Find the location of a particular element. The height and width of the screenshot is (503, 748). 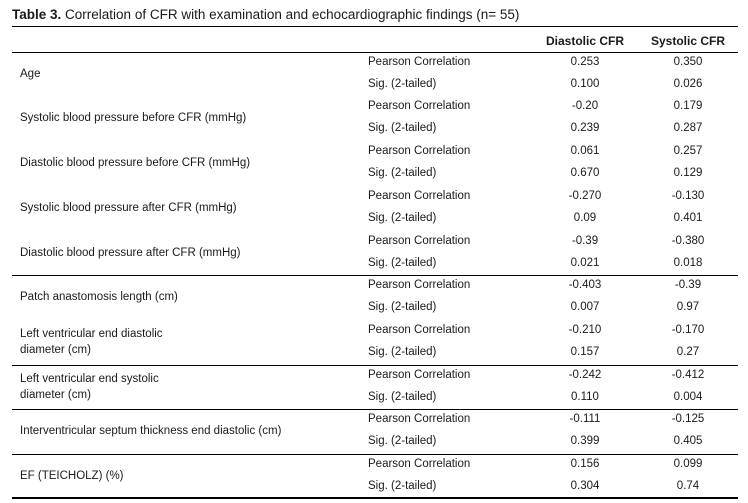

diastolic-cfr-value: 0.100 is located at coordinates (585, 84).